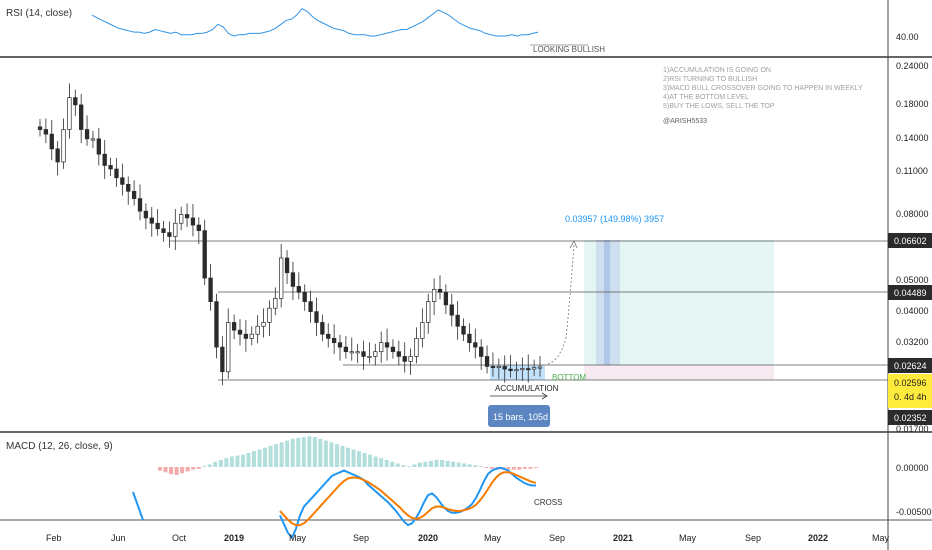 This screenshot has height=550, width=932. Describe the element at coordinates (912, 66) in the screenshot. I see `price-tick: 0.24000` at that location.